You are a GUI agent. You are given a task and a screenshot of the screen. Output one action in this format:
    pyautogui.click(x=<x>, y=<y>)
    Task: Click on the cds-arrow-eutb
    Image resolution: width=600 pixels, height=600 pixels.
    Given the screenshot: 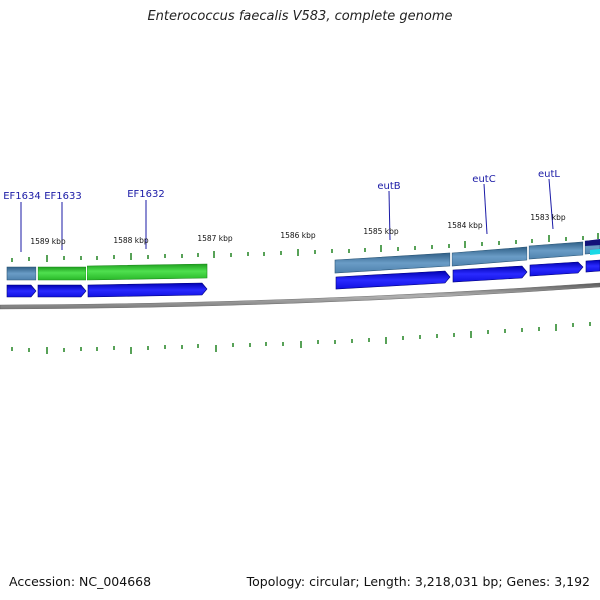 What is the action you would take?
    pyautogui.click(x=393, y=280)
    